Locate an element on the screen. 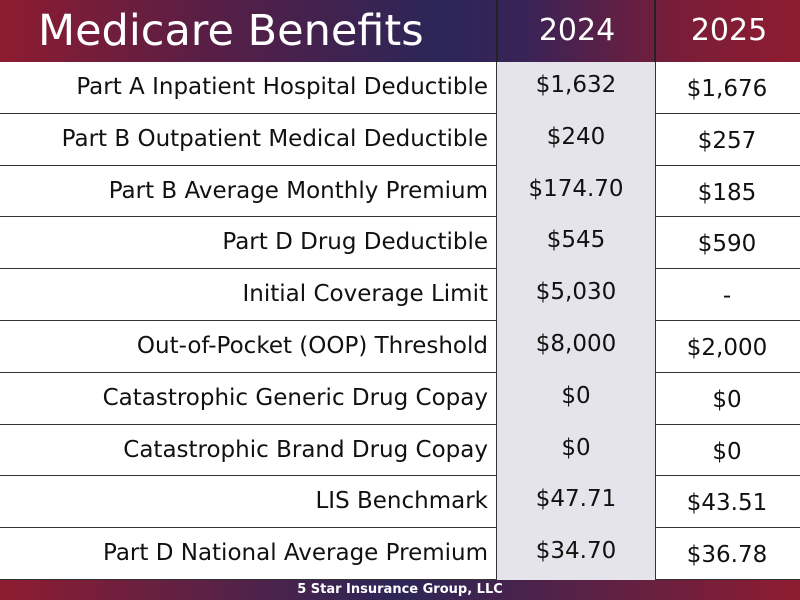 This screenshot has width=800, height=600. table-row: Part D Drug Deductible $545 $590 is located at coordinates (400, 243).